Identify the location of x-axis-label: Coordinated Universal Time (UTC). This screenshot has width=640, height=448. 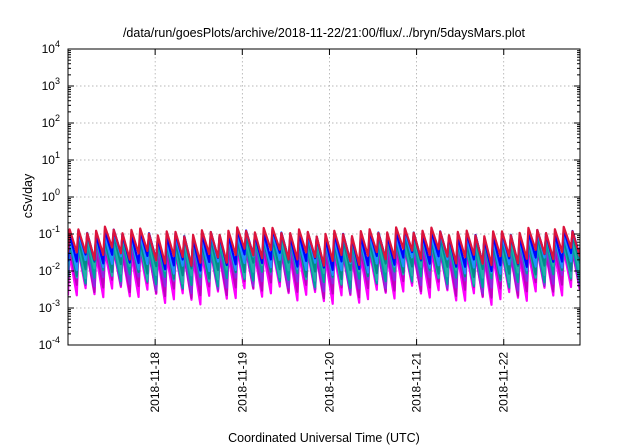
(324, 438).